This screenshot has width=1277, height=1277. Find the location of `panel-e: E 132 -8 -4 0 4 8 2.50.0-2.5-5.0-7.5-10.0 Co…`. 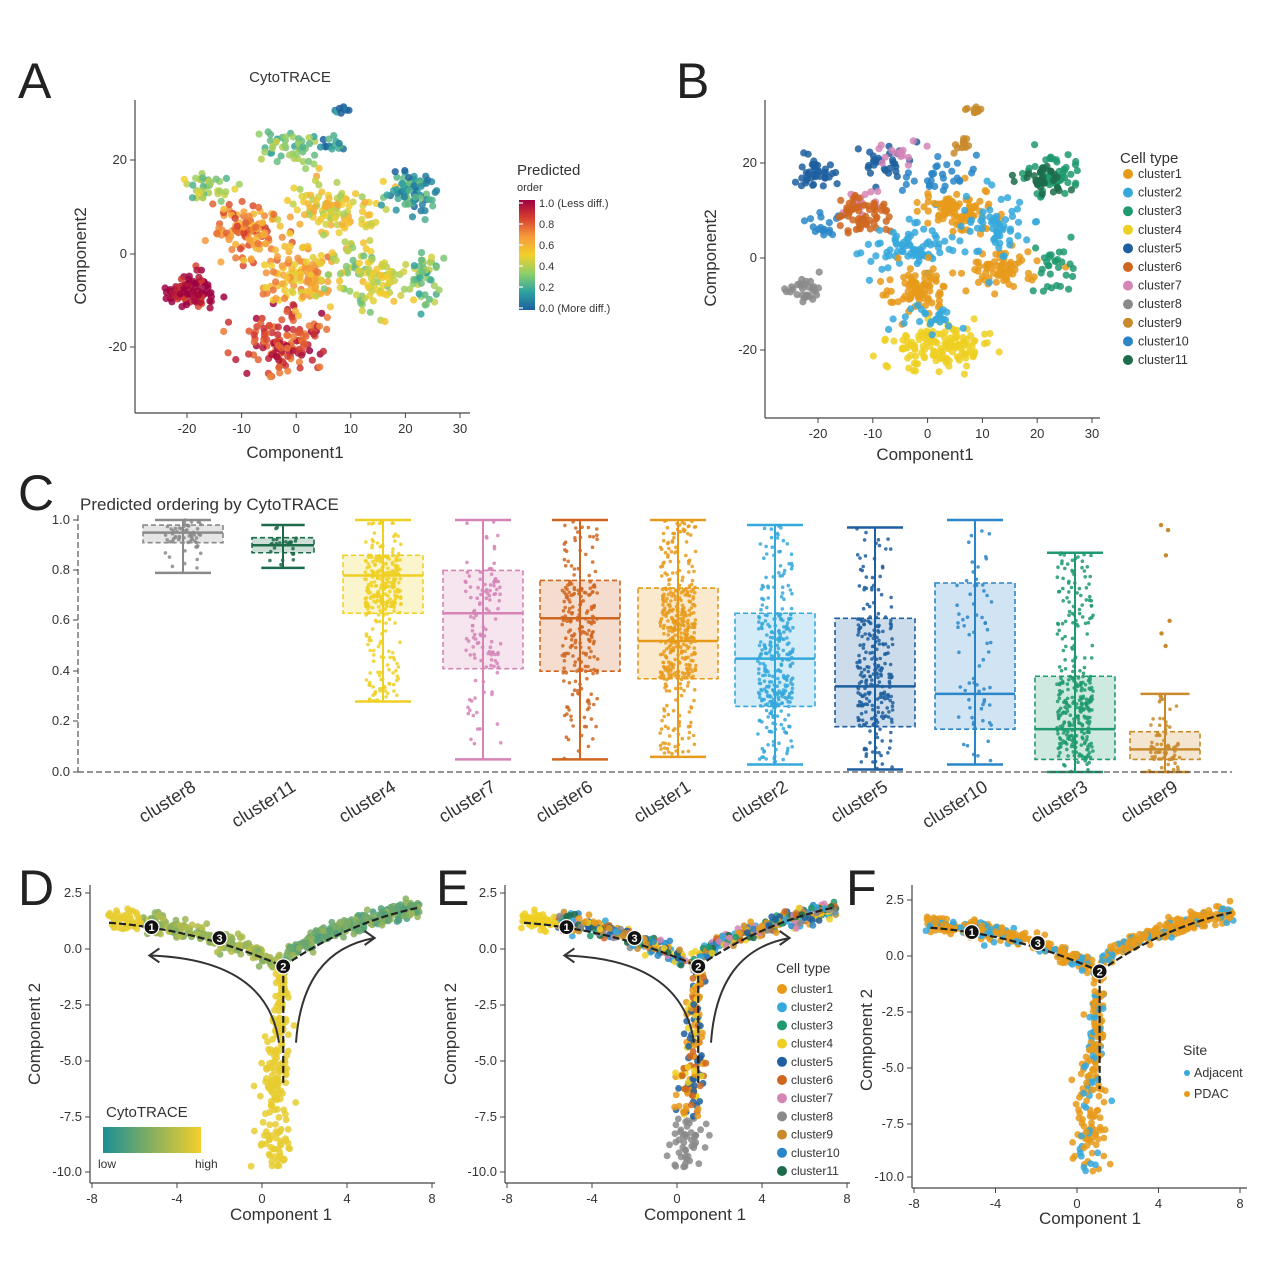

panel-e: E 132 -8 -4 0 4 8 2.50.0-2.5-5.0-7.5-10.0 Co… is located at coordinates (643, 1042).